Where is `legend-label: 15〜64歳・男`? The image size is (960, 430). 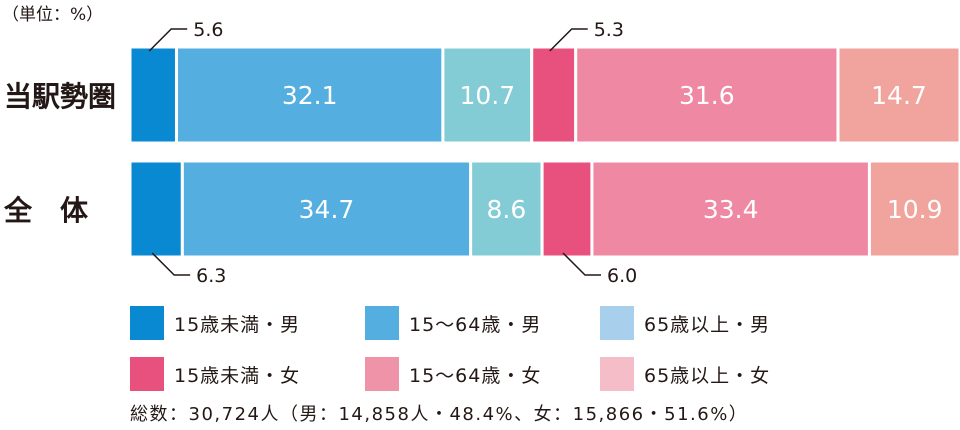
legend-label: 15〜64歳・男 is located at coordinates (475, 324).